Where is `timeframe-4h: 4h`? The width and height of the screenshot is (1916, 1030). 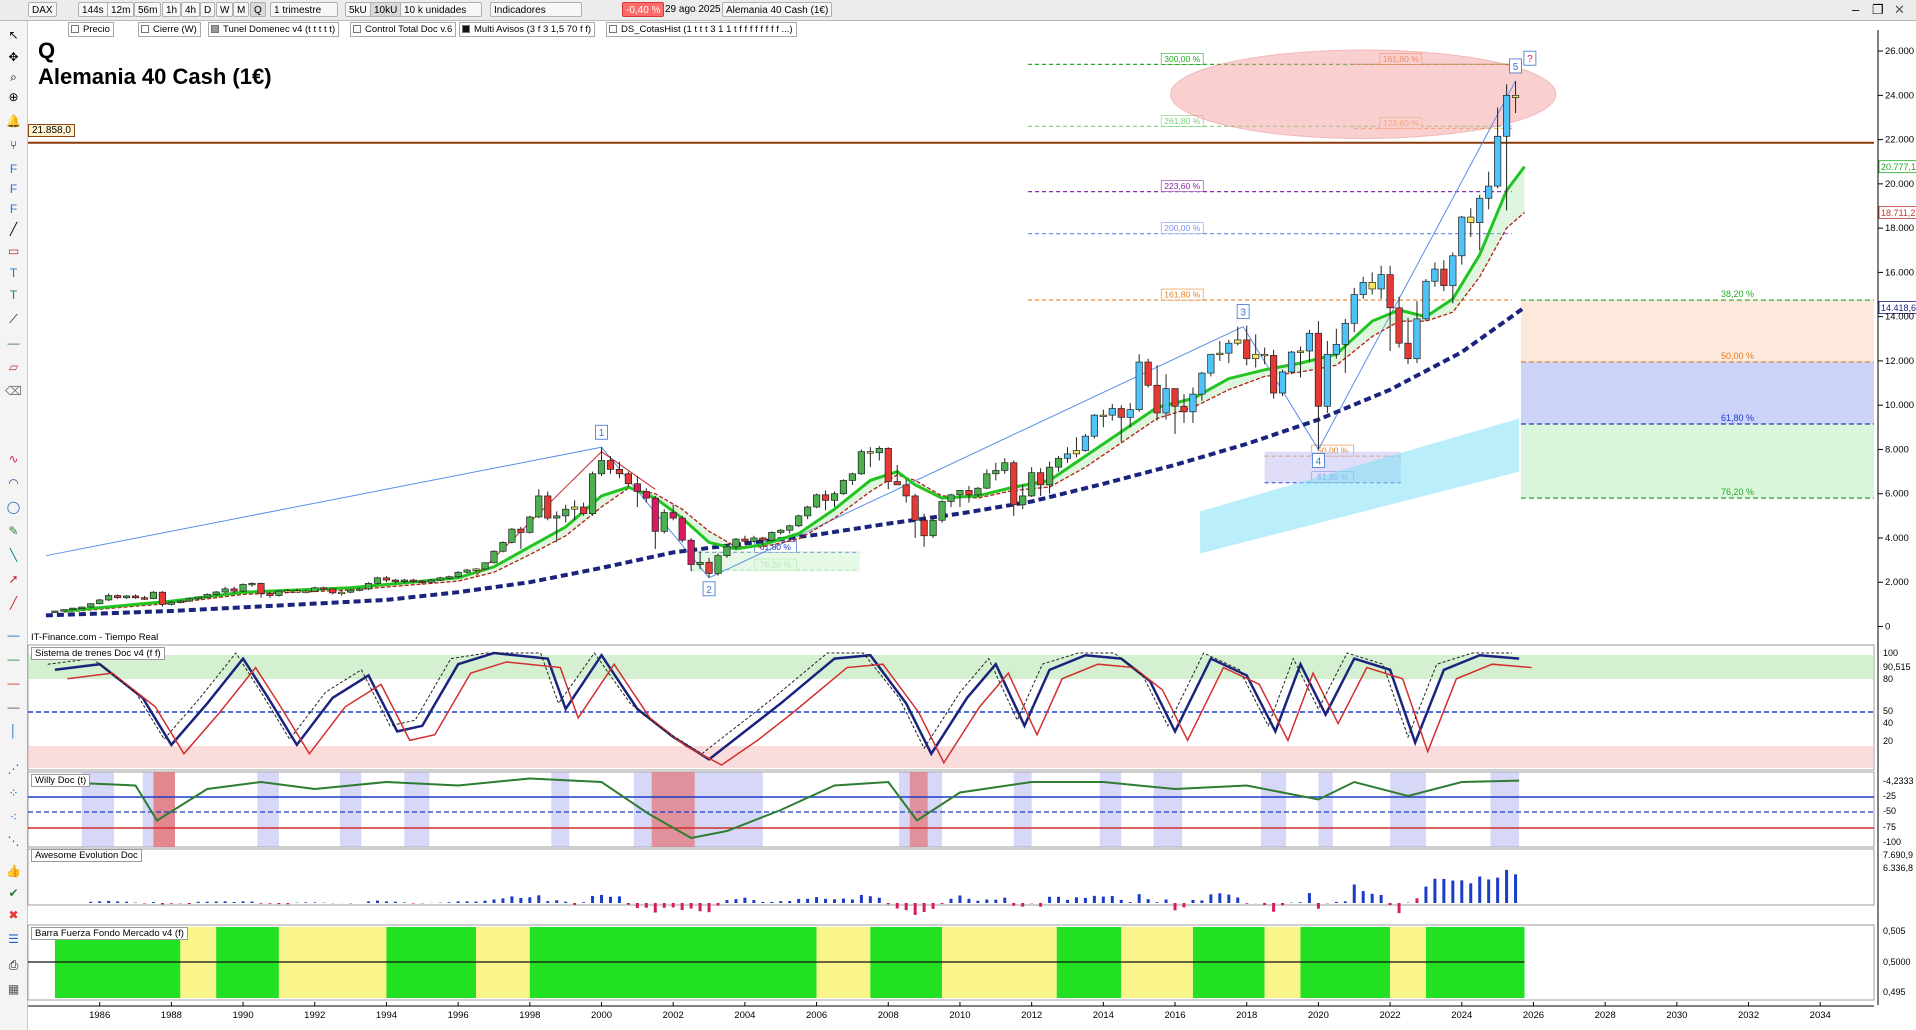
timeframe-4h: 4h is located at coordinates (191, 9).